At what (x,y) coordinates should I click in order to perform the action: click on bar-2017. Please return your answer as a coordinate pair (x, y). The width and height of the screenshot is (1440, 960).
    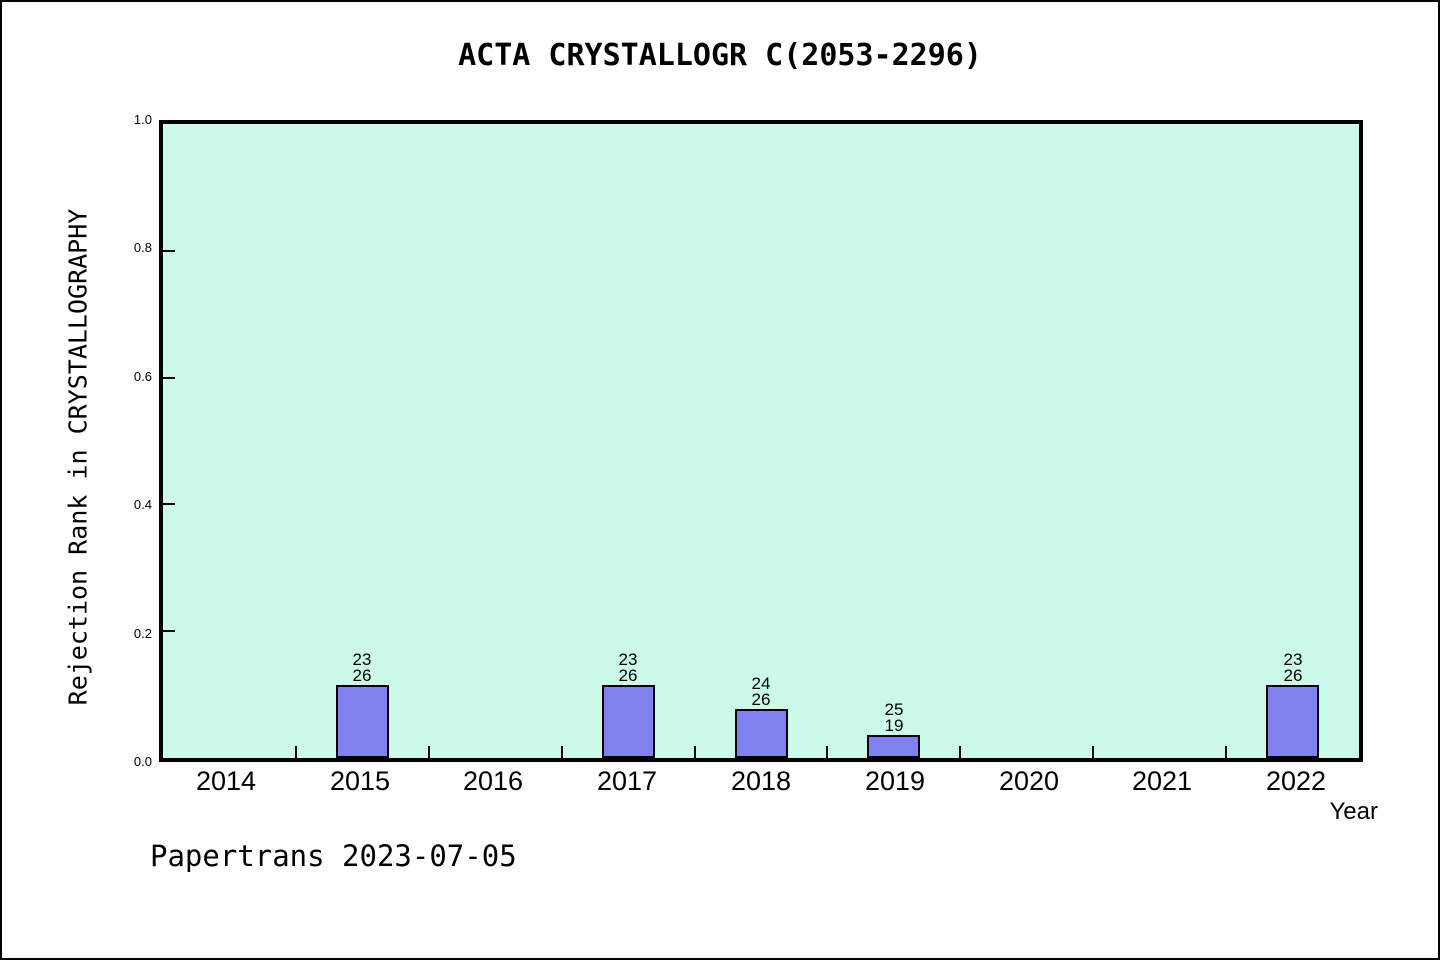
    Looking at the image, I should click on (628, 721).